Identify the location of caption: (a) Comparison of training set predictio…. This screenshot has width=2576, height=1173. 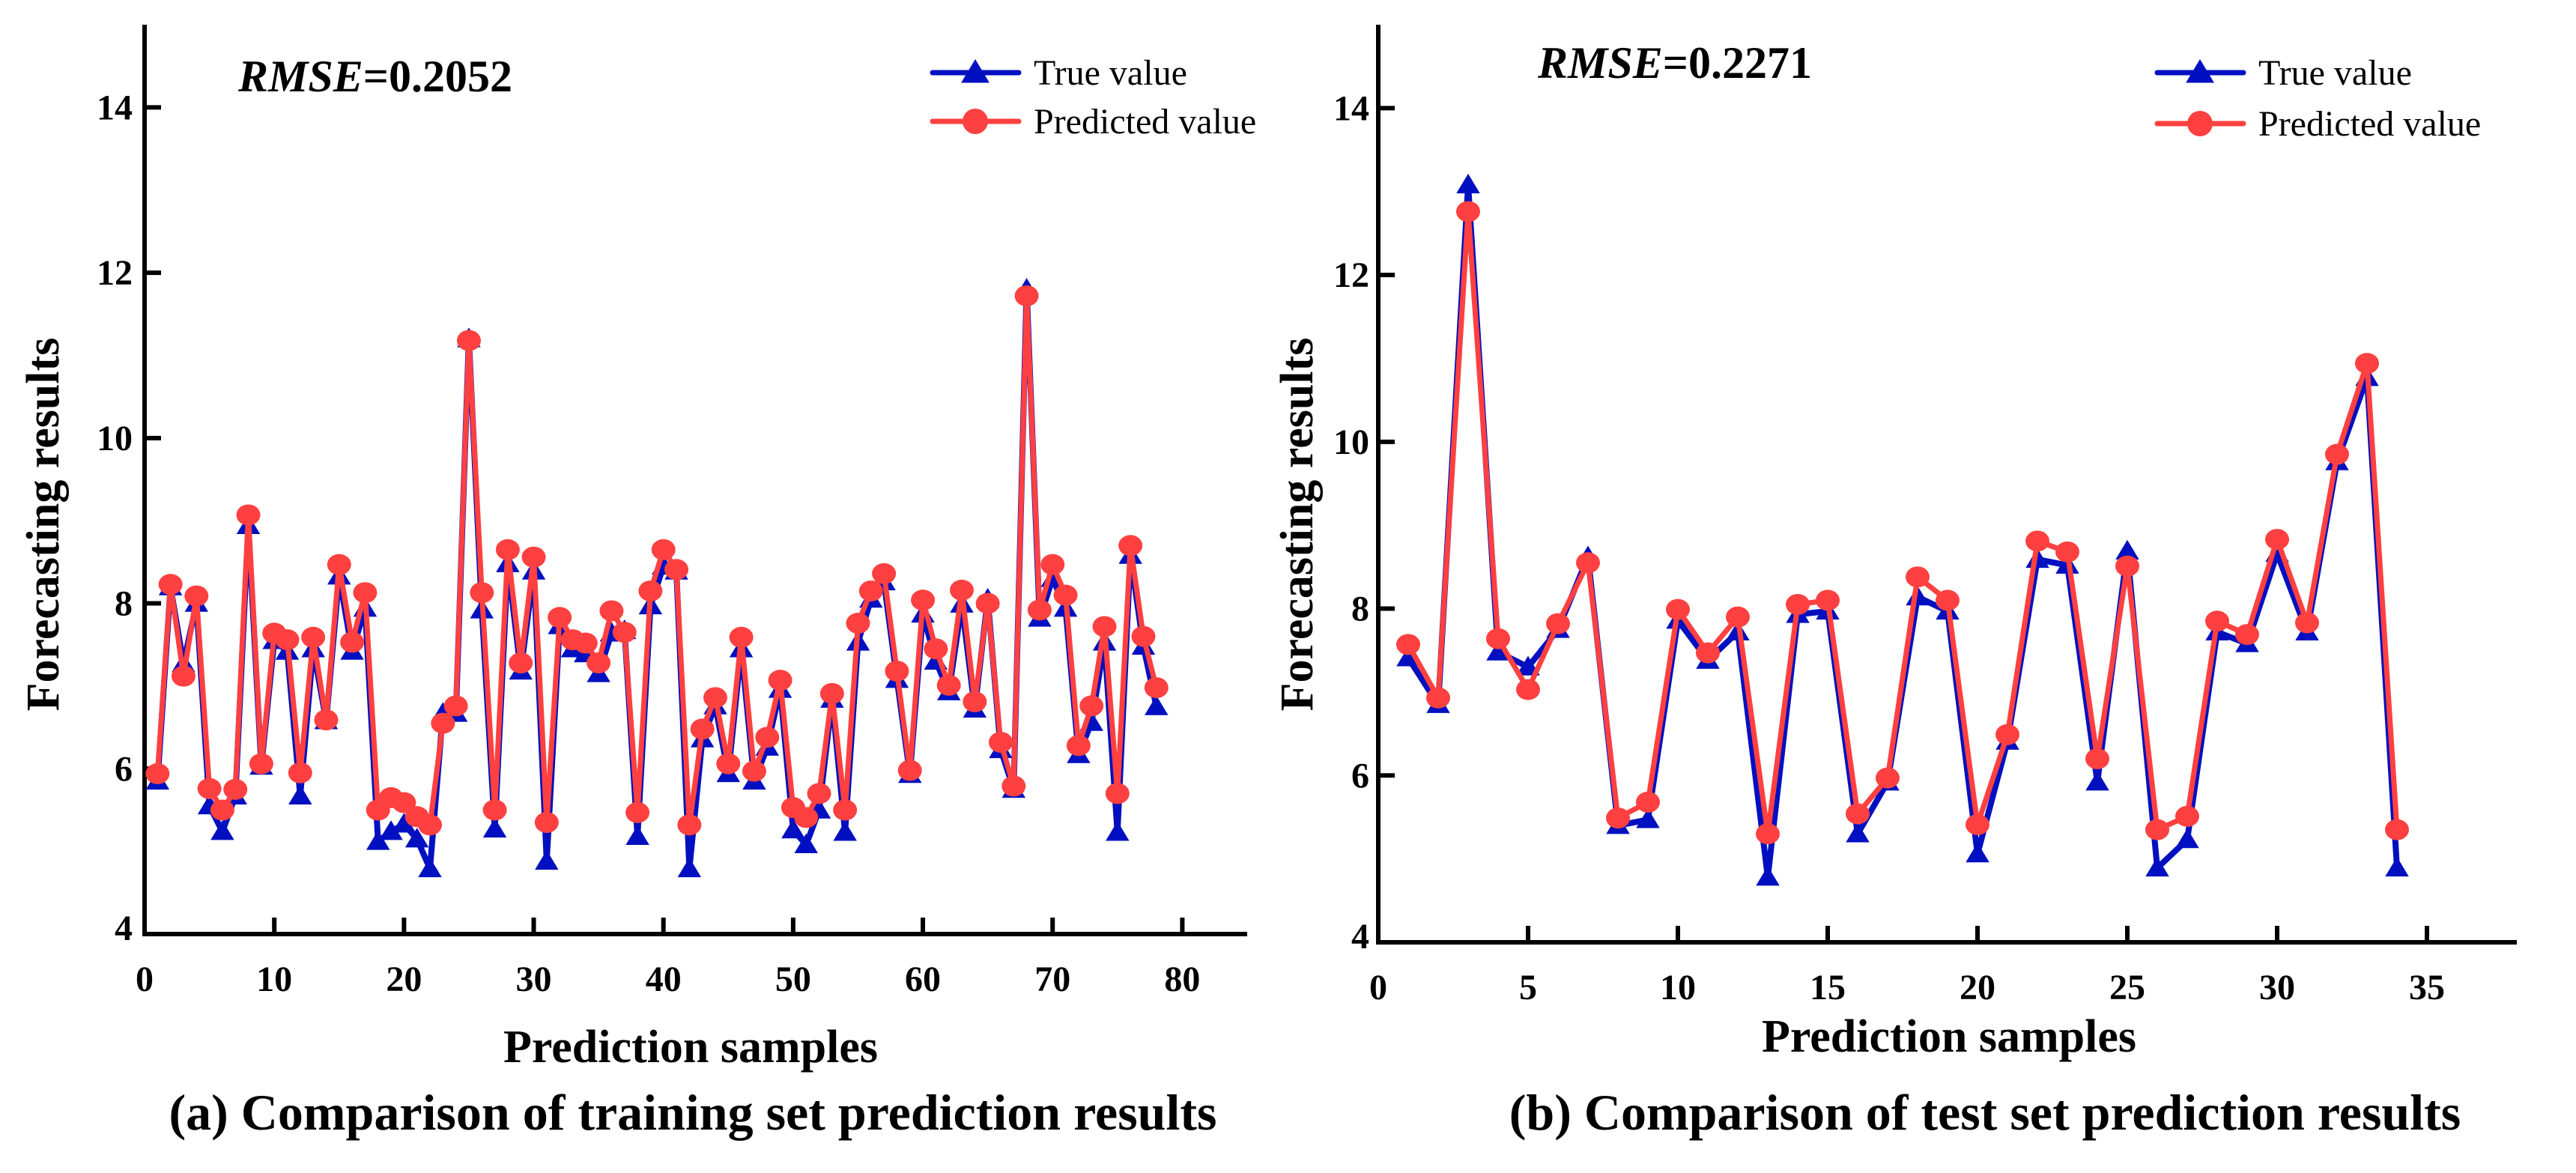
(692, 1112).